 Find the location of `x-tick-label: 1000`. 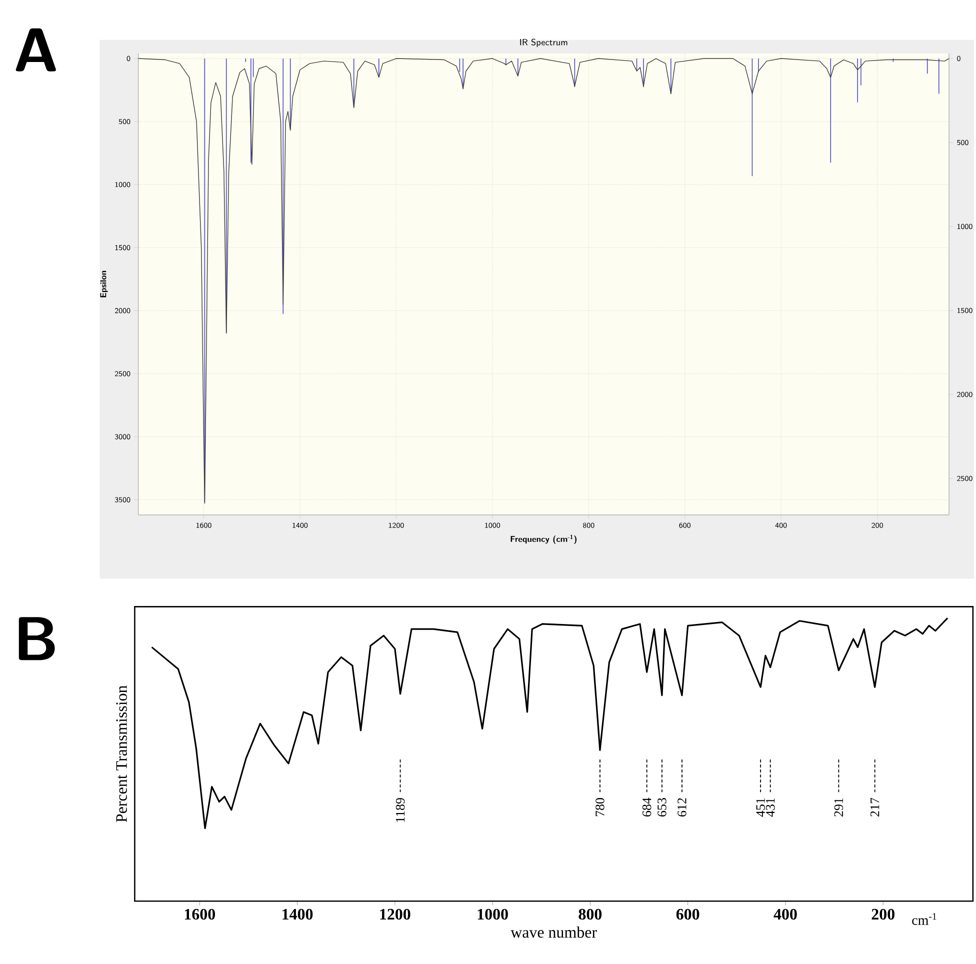

x-tick-label: 1000 is located at coordinates (493, 914).